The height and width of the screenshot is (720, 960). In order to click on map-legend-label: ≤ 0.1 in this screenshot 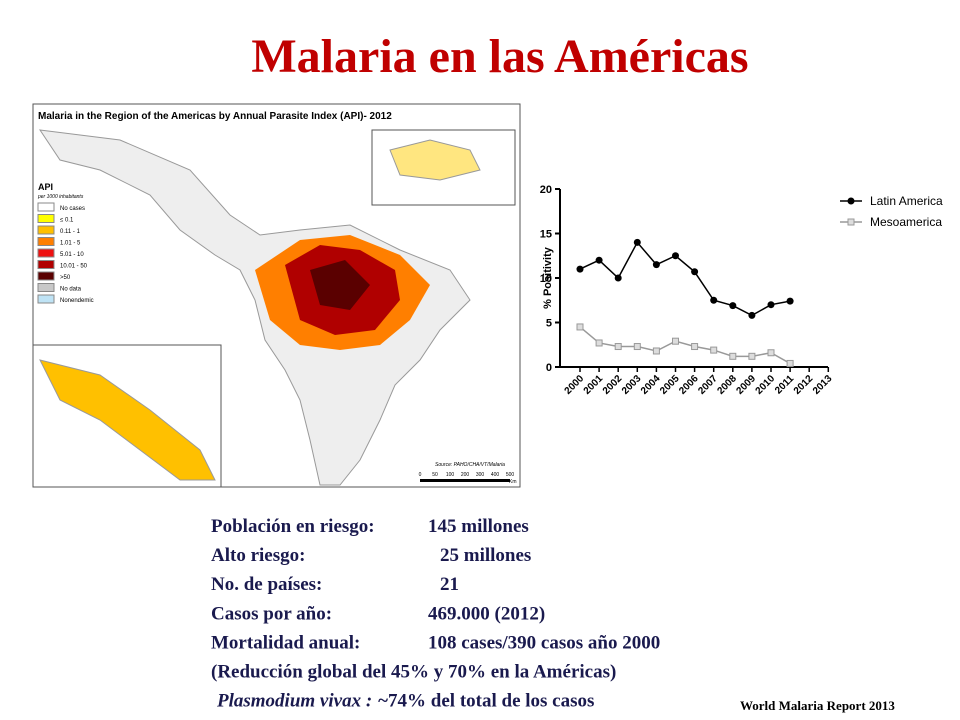, I will do `click(67, 221)`.